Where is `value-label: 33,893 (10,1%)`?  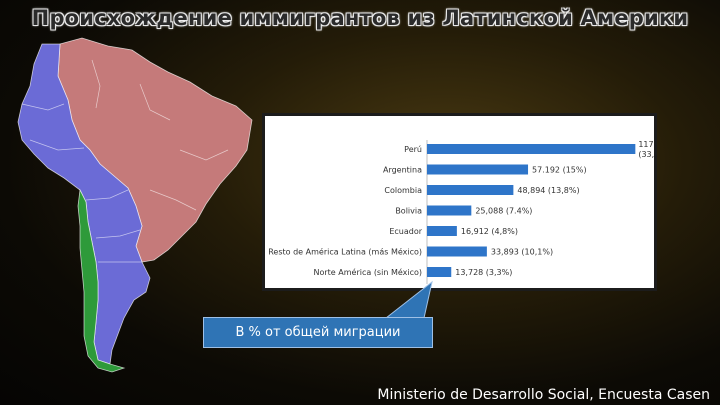
value-label: 33,893 (10,1%) is located at coordinates (522, 252).